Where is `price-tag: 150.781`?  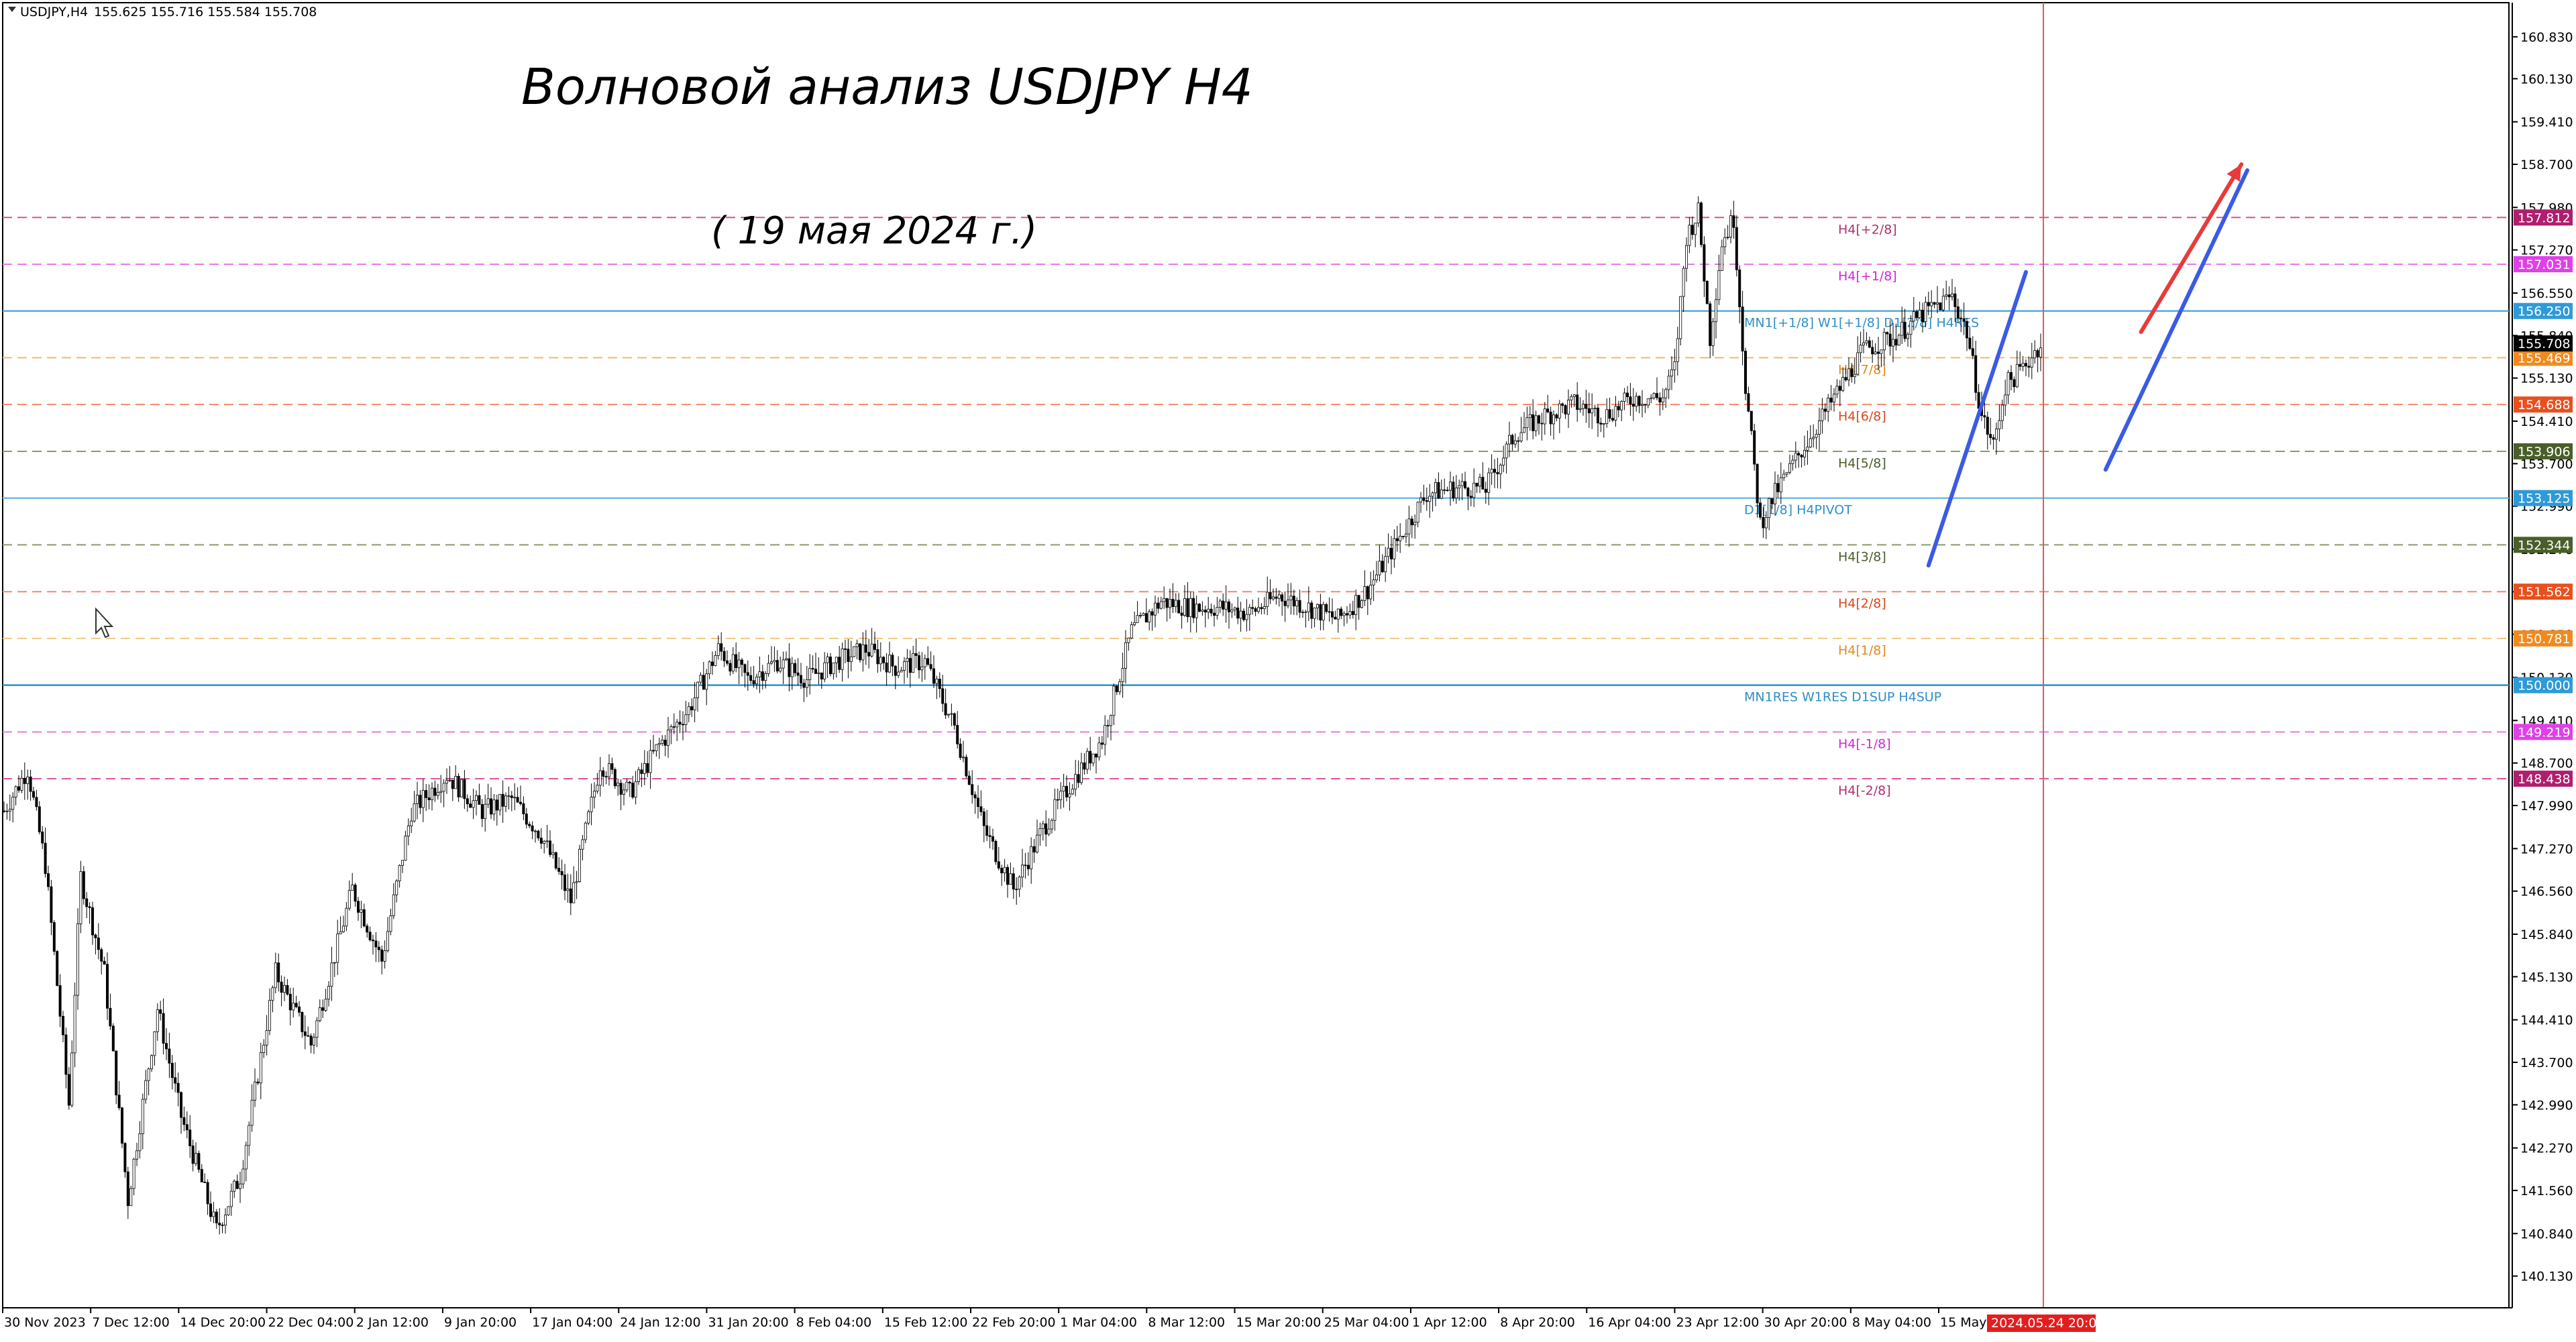
price-tag: 150.781 is located at coordinates (2544, 639).